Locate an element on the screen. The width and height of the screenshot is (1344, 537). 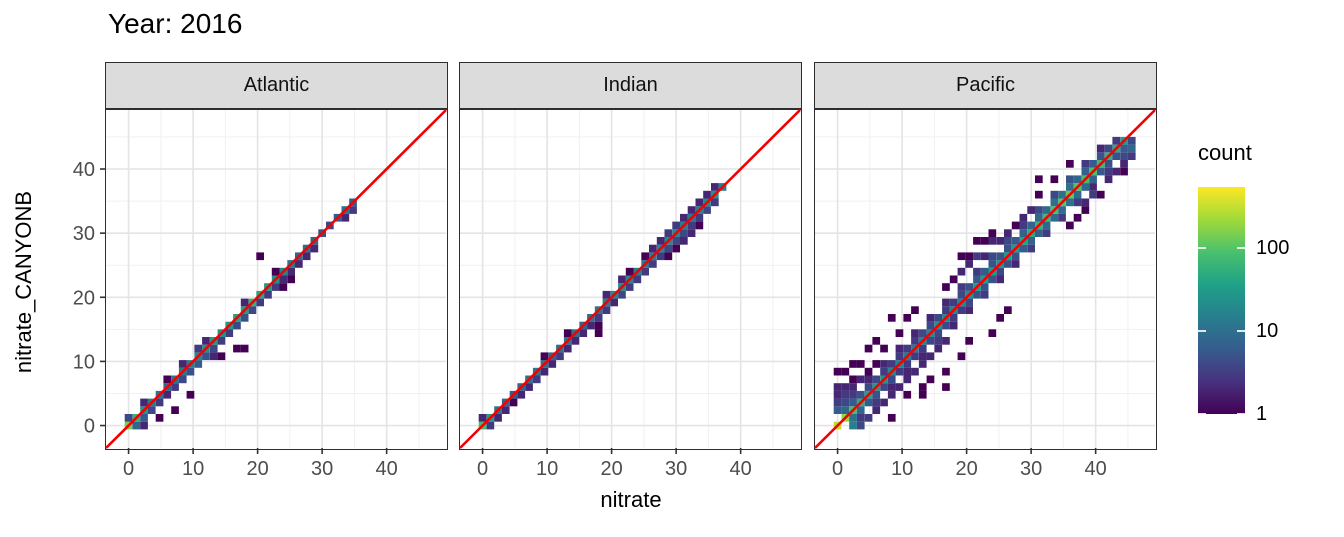
facet-strip-label: Pacific is located at coordinates (985, 85).